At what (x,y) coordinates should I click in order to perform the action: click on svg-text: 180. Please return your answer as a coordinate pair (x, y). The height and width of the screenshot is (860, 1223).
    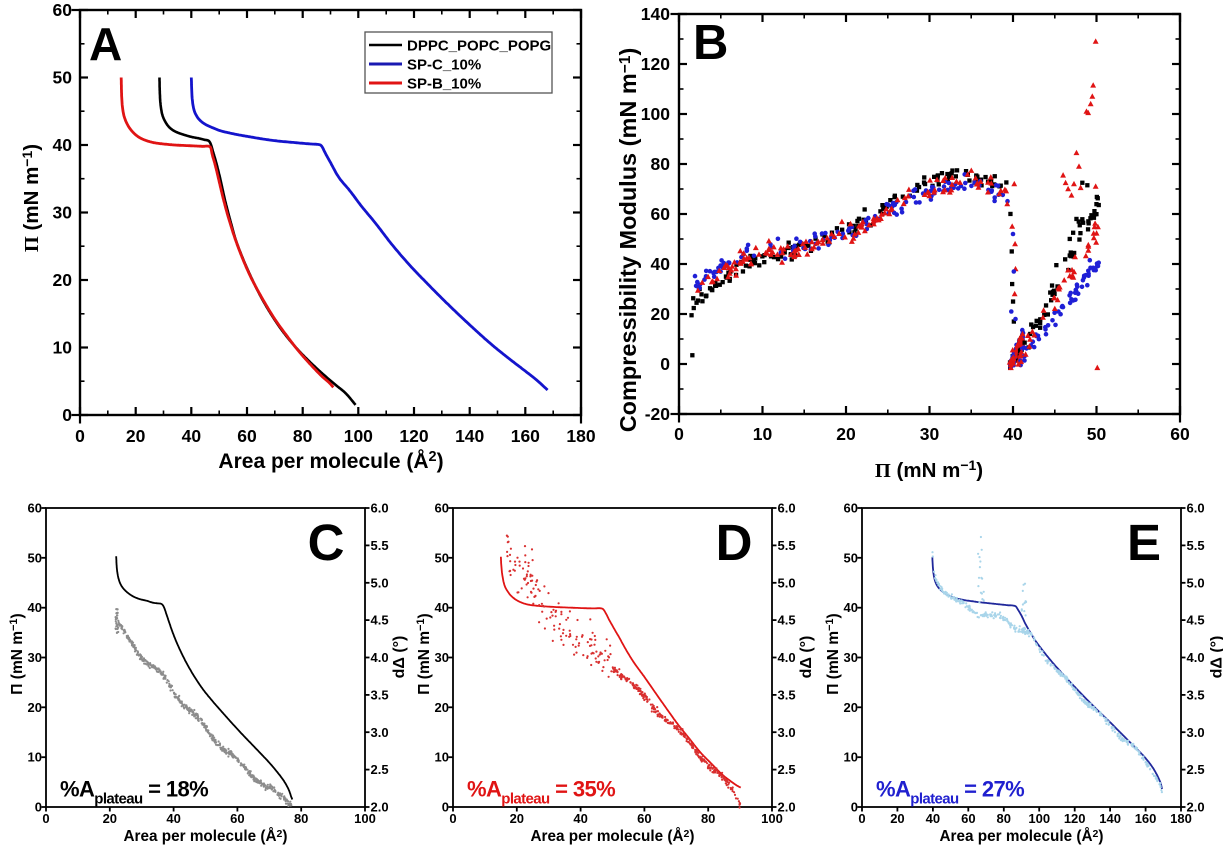
    Looking at the image, I should click on (1181, 818).